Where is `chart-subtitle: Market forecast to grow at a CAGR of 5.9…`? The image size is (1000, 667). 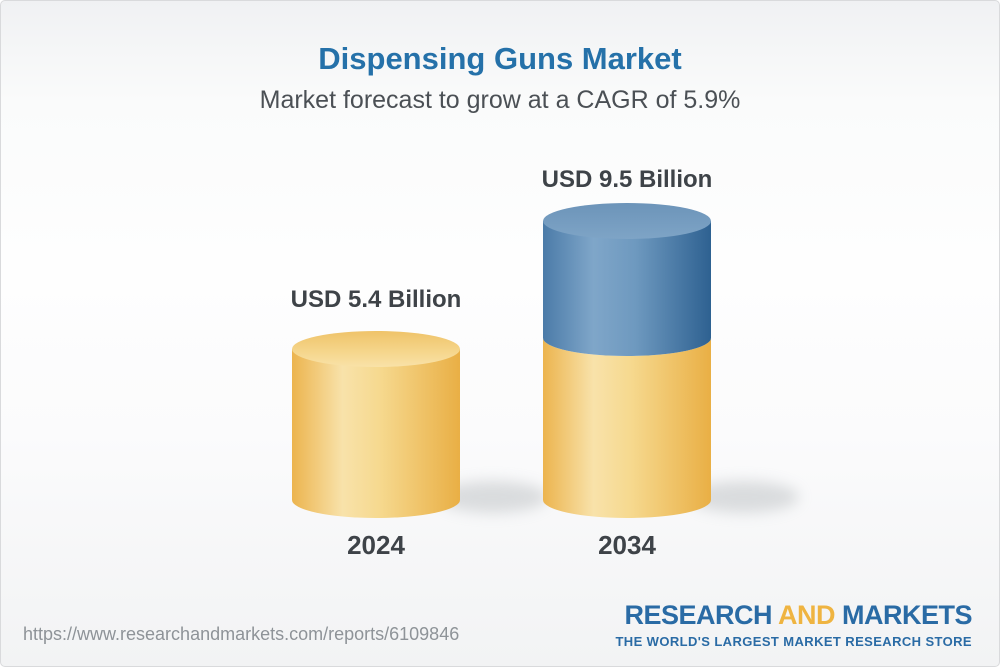
chart-subtitle: Market forecast to grow at a CAGR of 5.9… is located at coordinates (500, 100).